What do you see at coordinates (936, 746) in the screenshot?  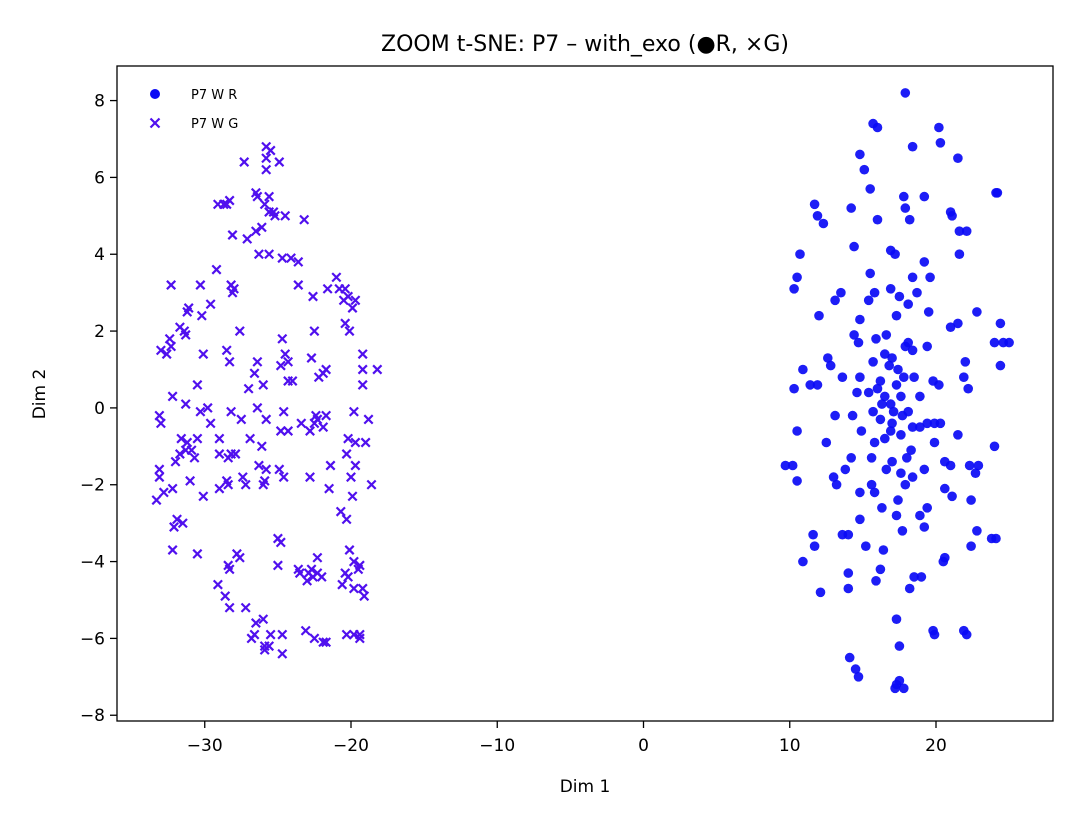 I see `x-tick-label: 20` at bounding box center [936, 746].